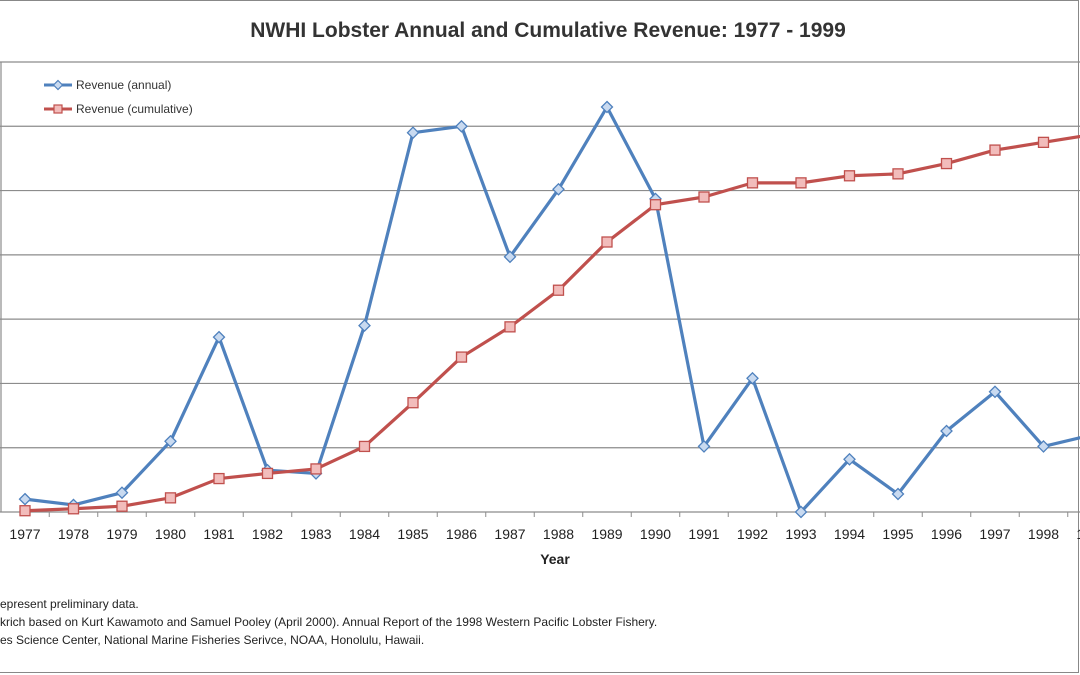 The image size is (1080, 675). Describe the element at coordinates (800, 534) in the screenshot. I see `x-tick-label: 1993` at that location.